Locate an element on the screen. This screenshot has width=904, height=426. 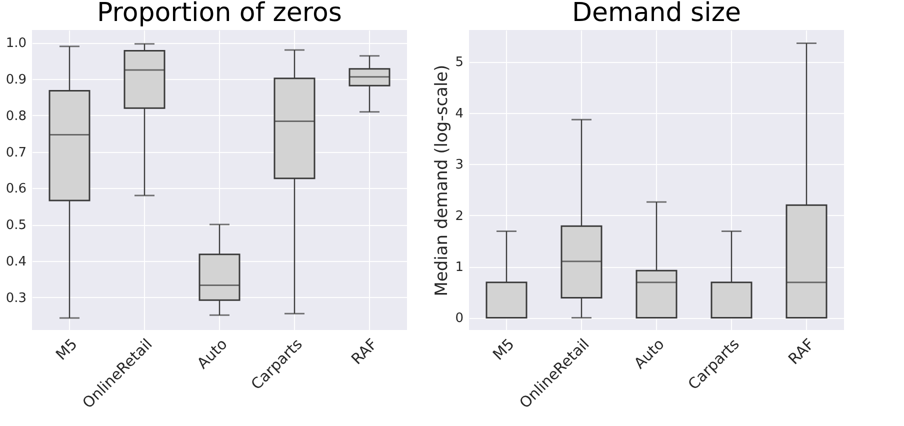
y-tick-label: 0.3 is located at coordinates (16, 298).